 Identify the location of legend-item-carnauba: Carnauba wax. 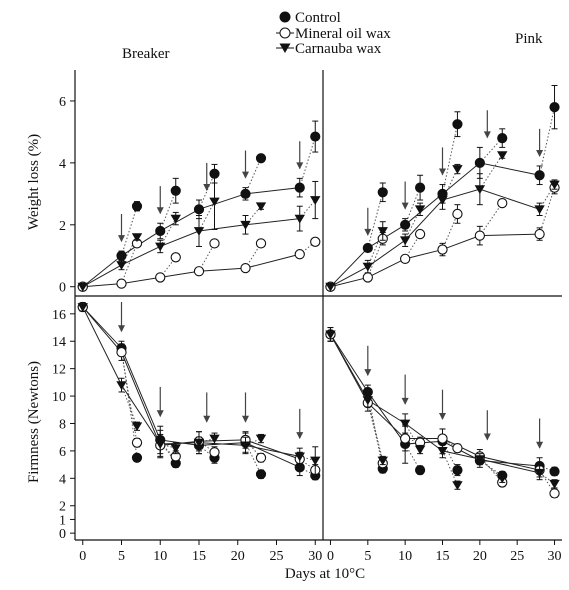
(329, 49).